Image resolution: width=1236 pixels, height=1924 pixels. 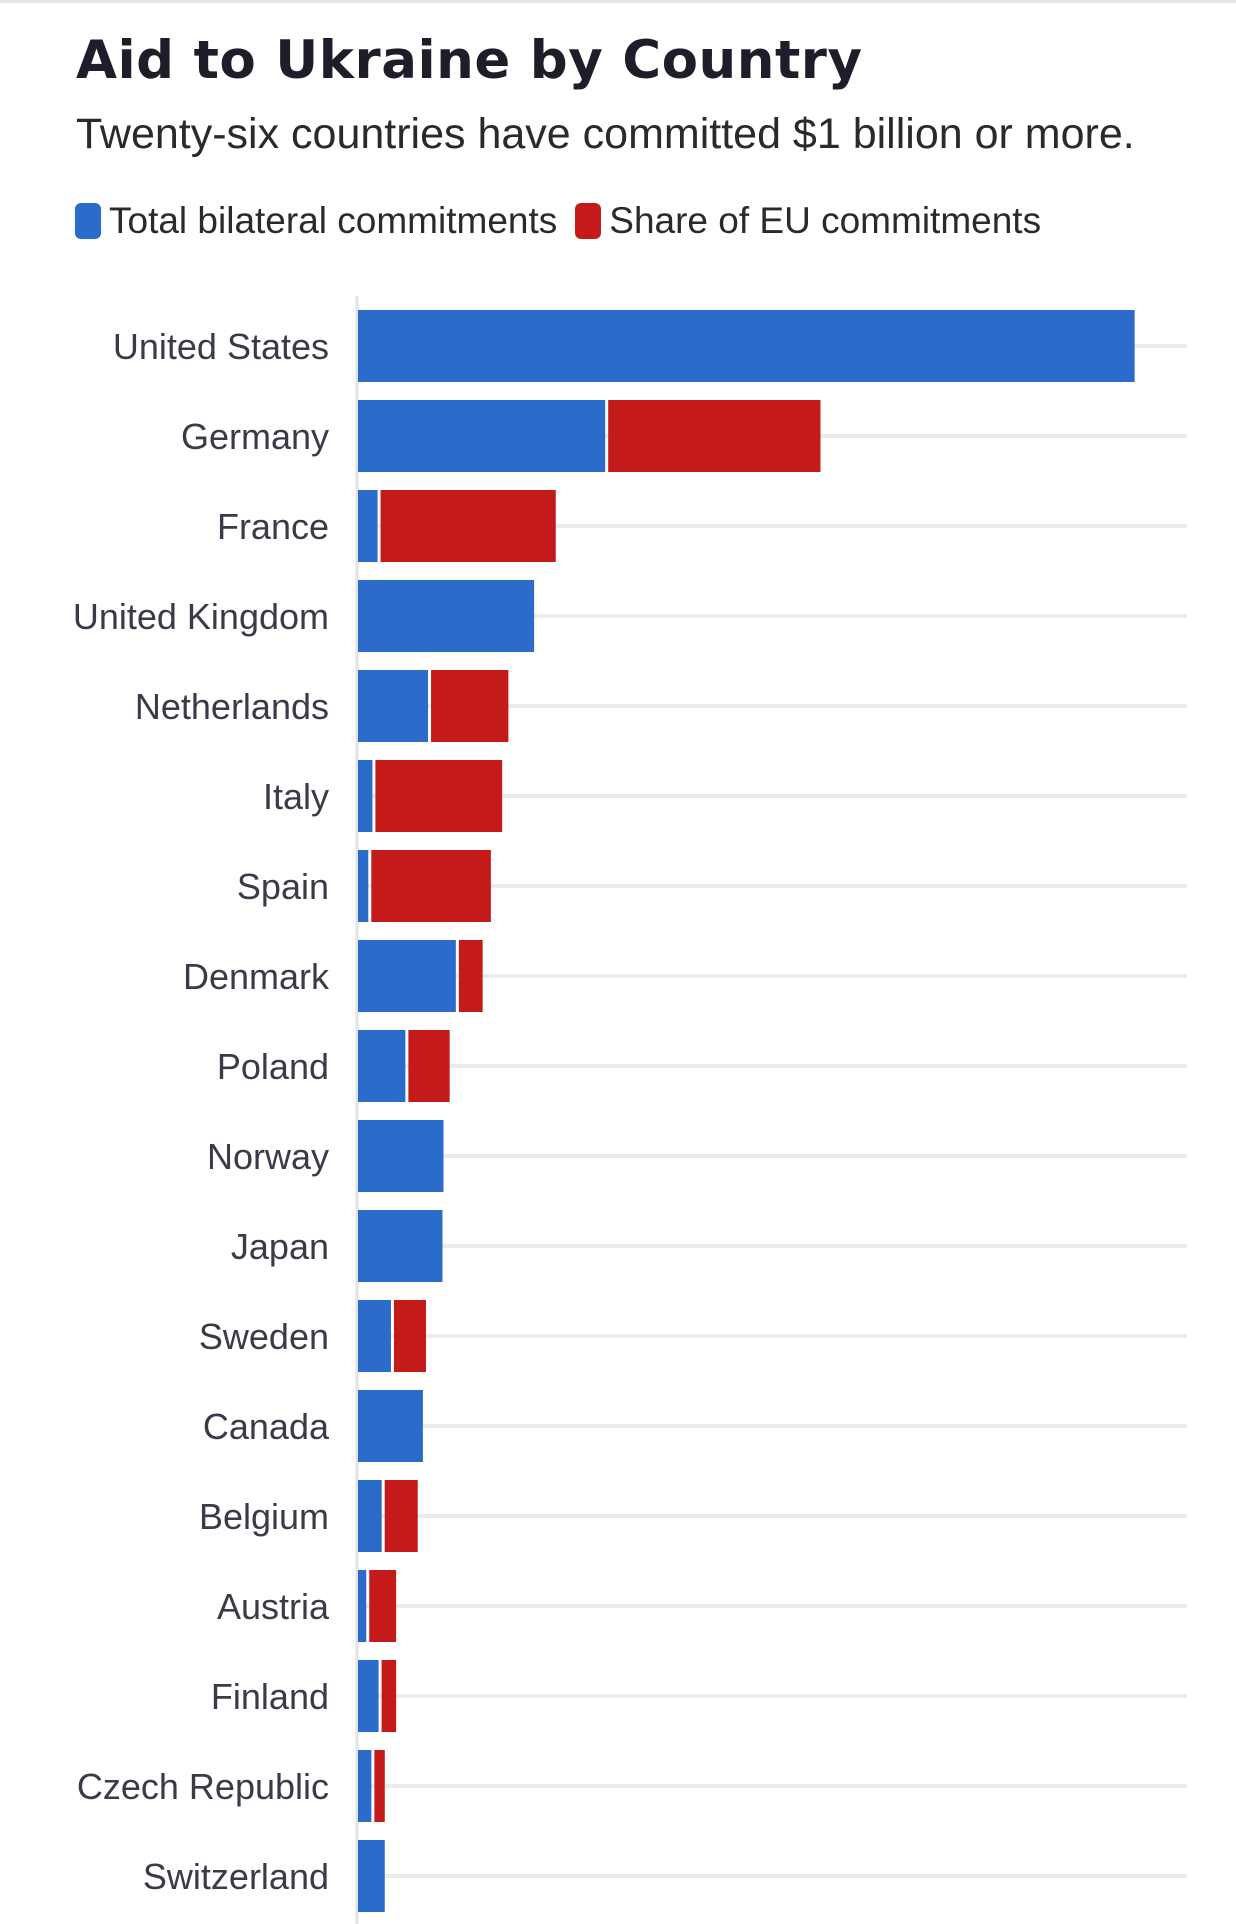 What do you see at coordinates (393, 706) in the screenshot?
I see `bar-bilateral-netherlands` at bounding box center [393, 706].